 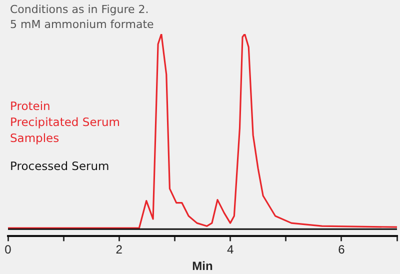 I want to click on chart-subtitle: 5 mM ammonium formate, so click(x=82, y=24).